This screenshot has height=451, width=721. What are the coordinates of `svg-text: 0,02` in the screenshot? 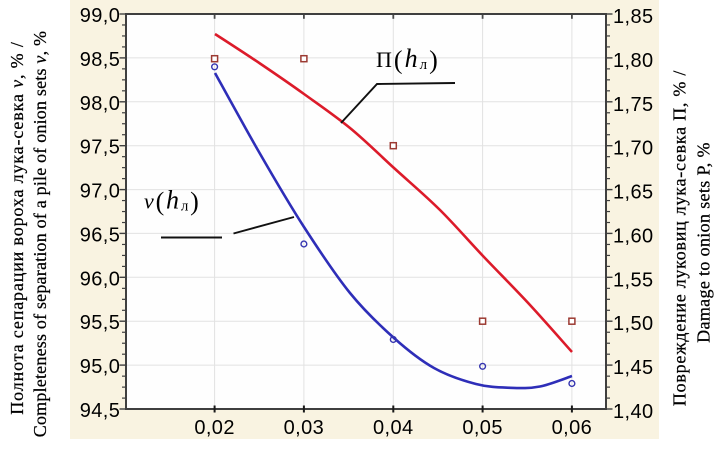 It's located at (214, 428).